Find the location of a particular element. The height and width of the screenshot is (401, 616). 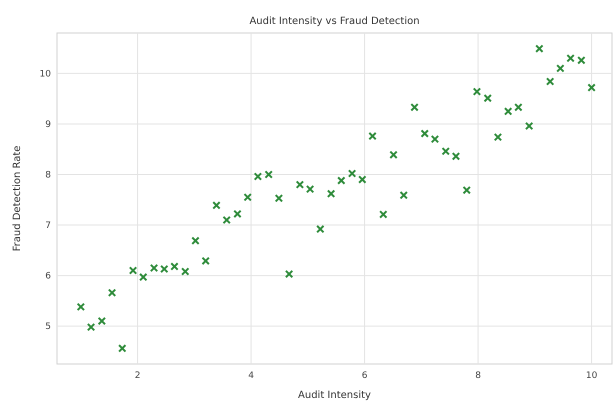

x-axis-title: Audit Intensity is located at coordinates (335, 395).